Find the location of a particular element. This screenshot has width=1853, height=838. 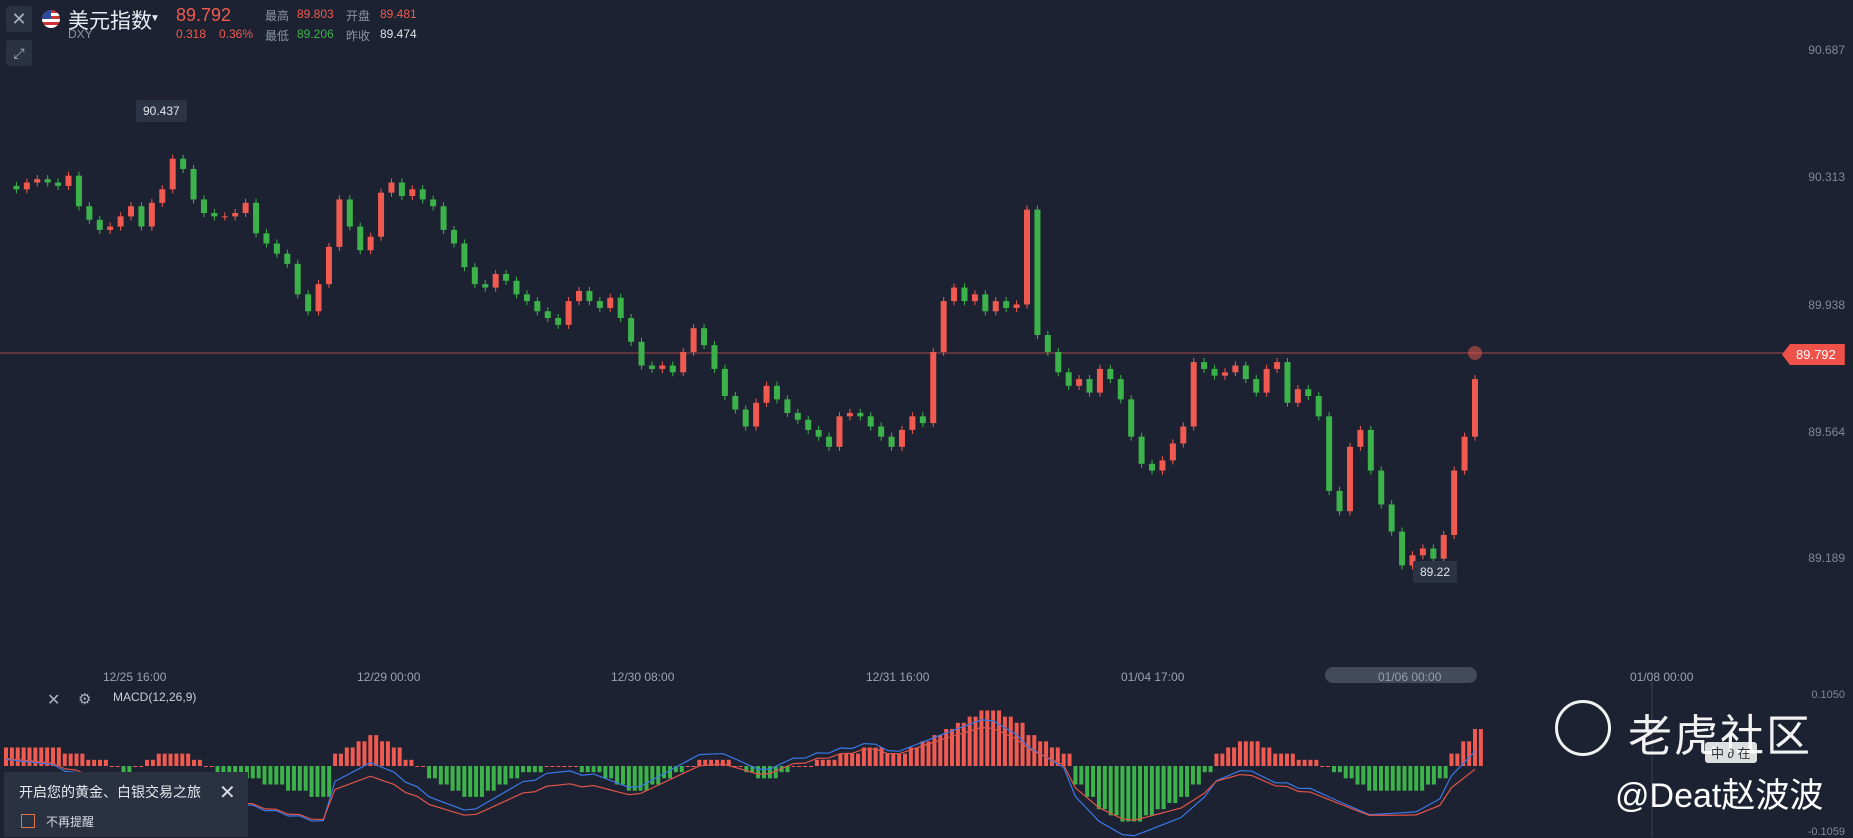

expand-icon: ⤢ is located at coordinates (19, 53).